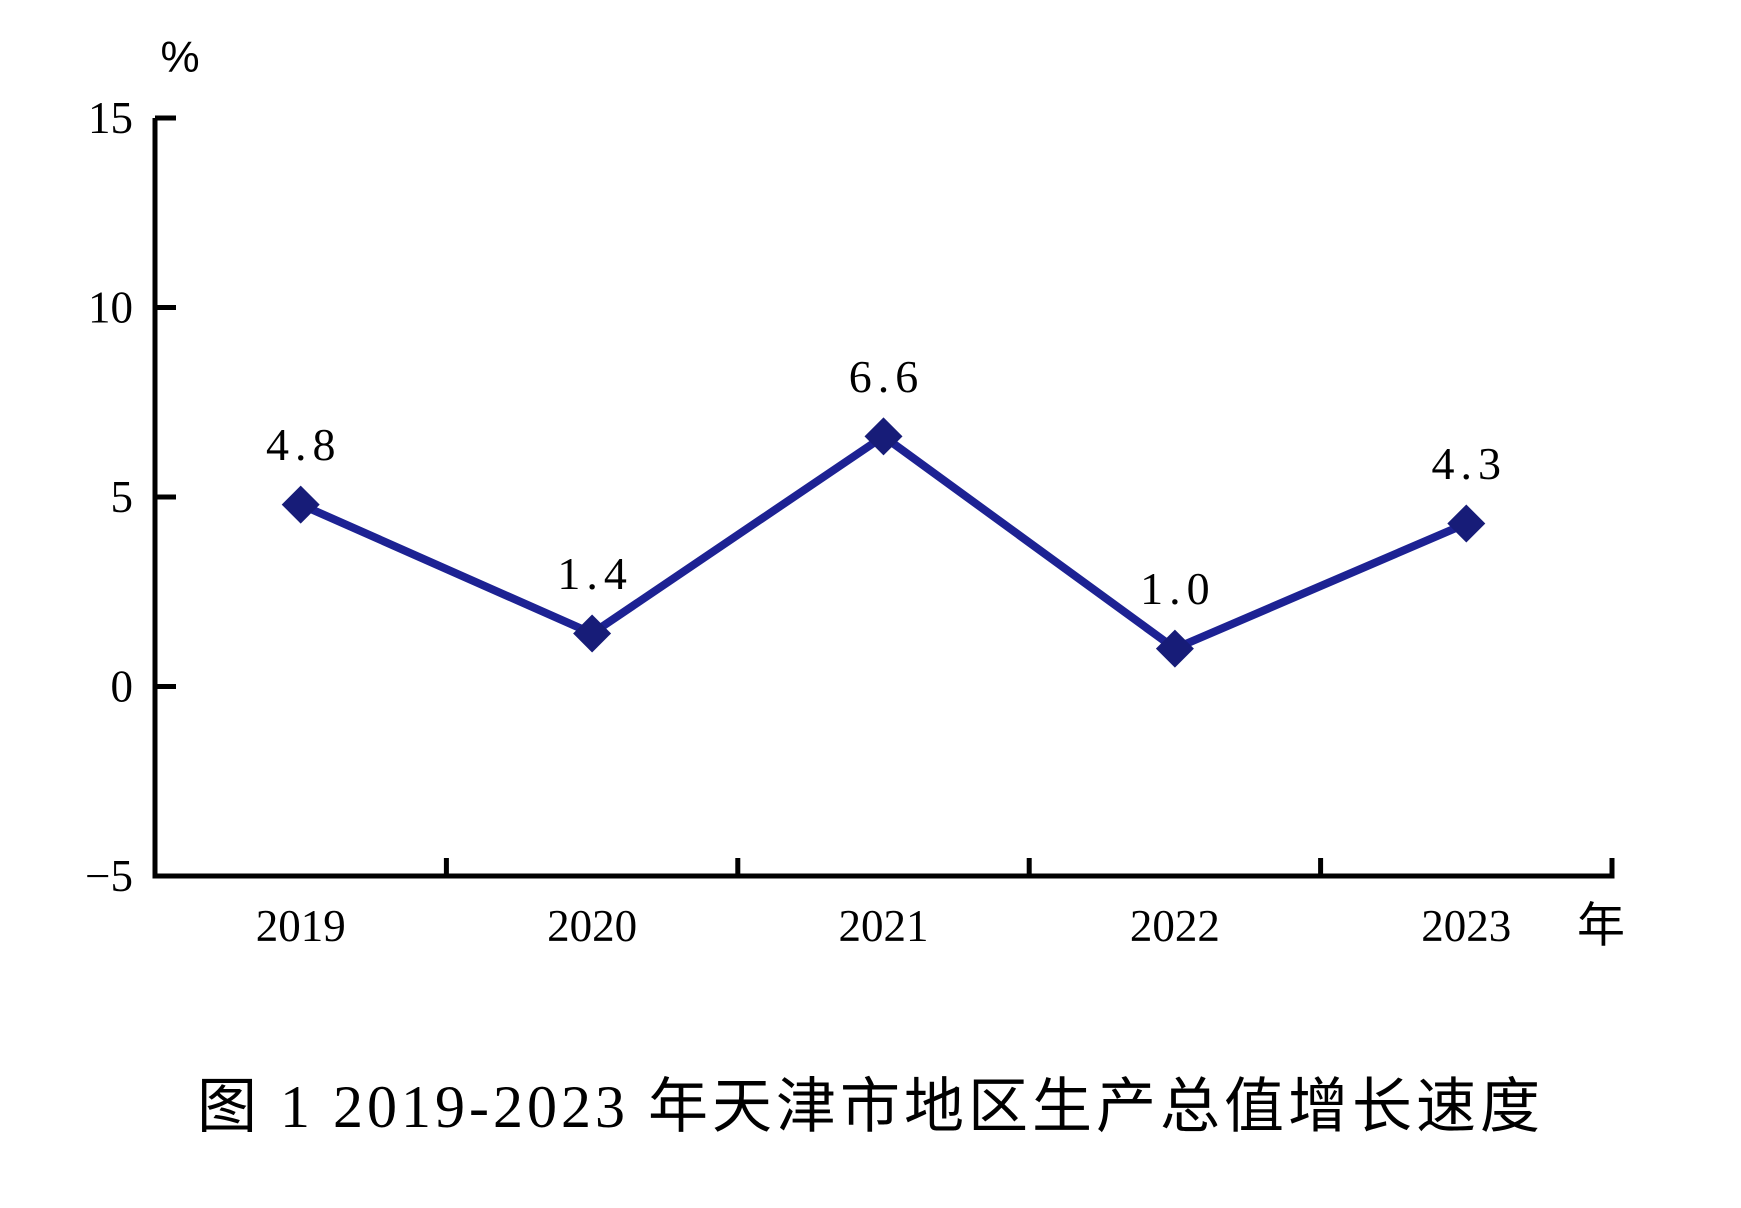  Describe the element at coordinates (1601, 926) in the screenshot. I see `x-axis-unit-label: 年` at that location.